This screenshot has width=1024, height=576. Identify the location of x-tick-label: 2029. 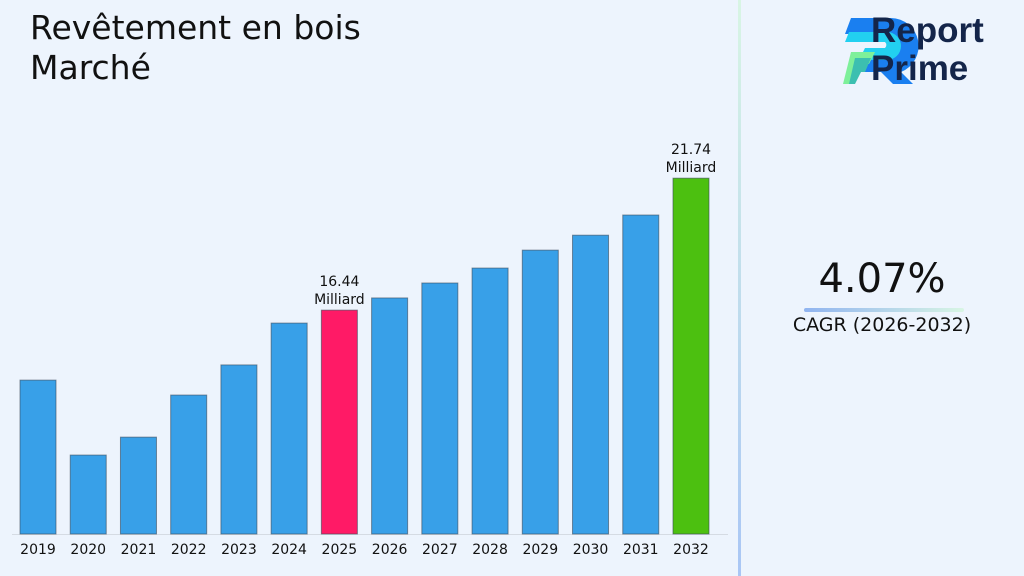
(540, 550).